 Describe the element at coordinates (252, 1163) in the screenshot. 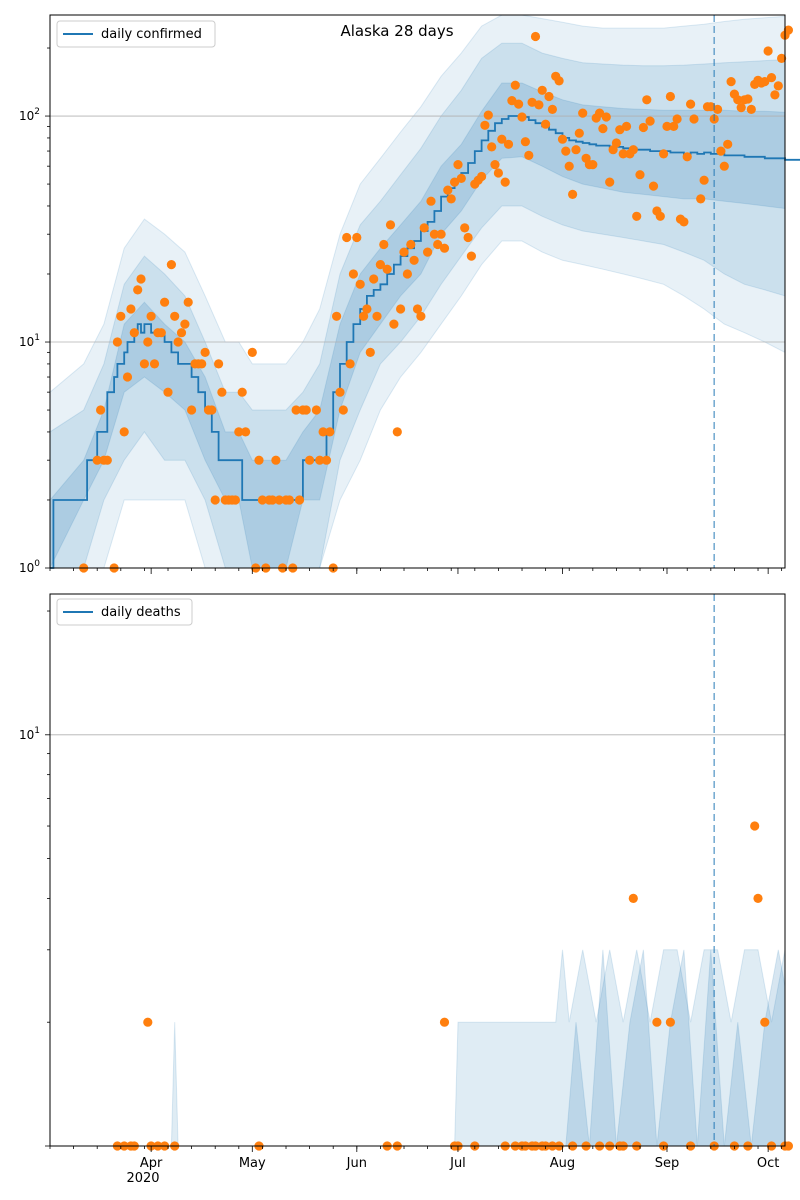

I see `x-tick-label: May` at that location.